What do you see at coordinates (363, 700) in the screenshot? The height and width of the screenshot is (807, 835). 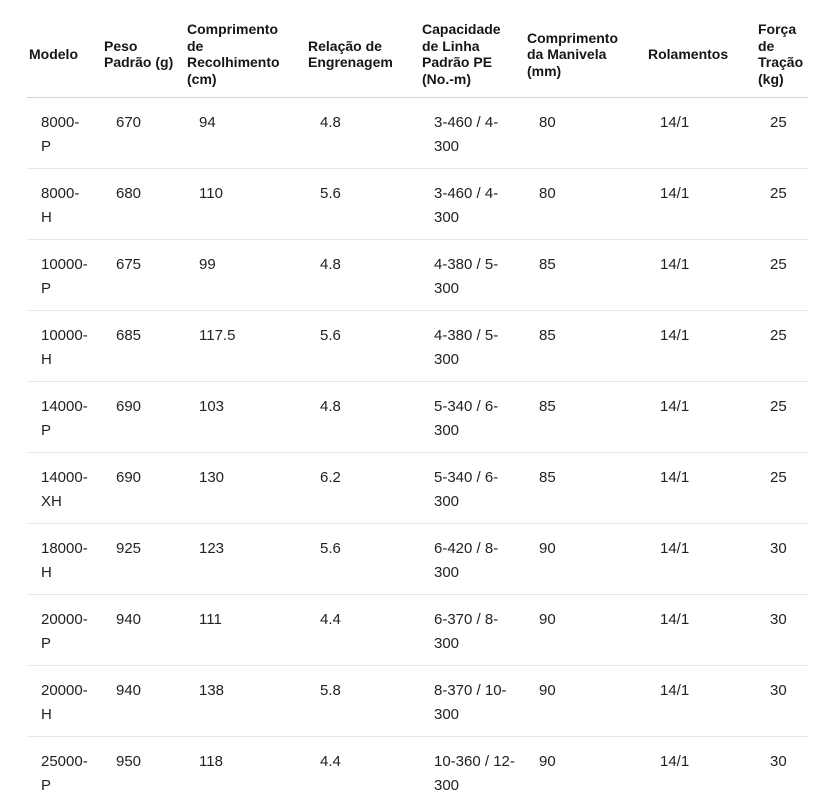 I see `cell-engrenagem: 5.8` at bounding box center [363, 700].